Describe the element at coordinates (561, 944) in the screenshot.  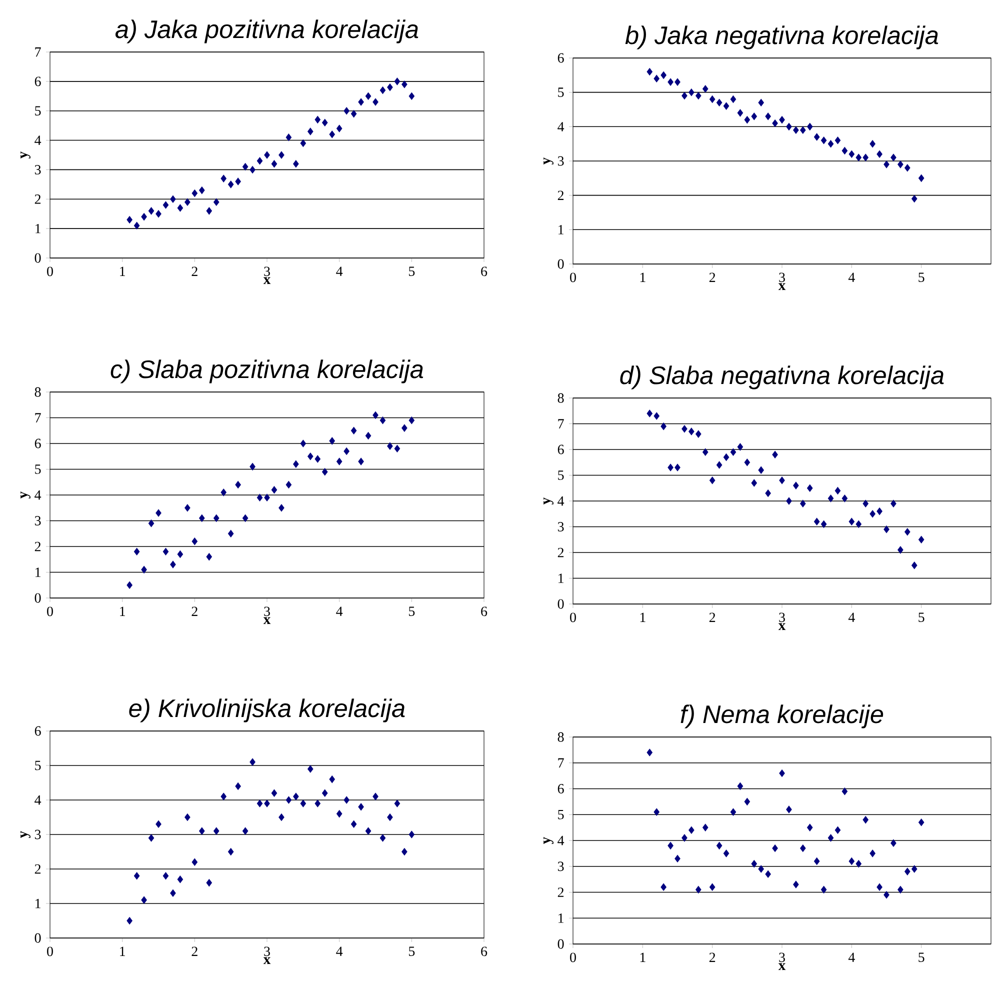
I see `y-tick-label: 0` at that location.